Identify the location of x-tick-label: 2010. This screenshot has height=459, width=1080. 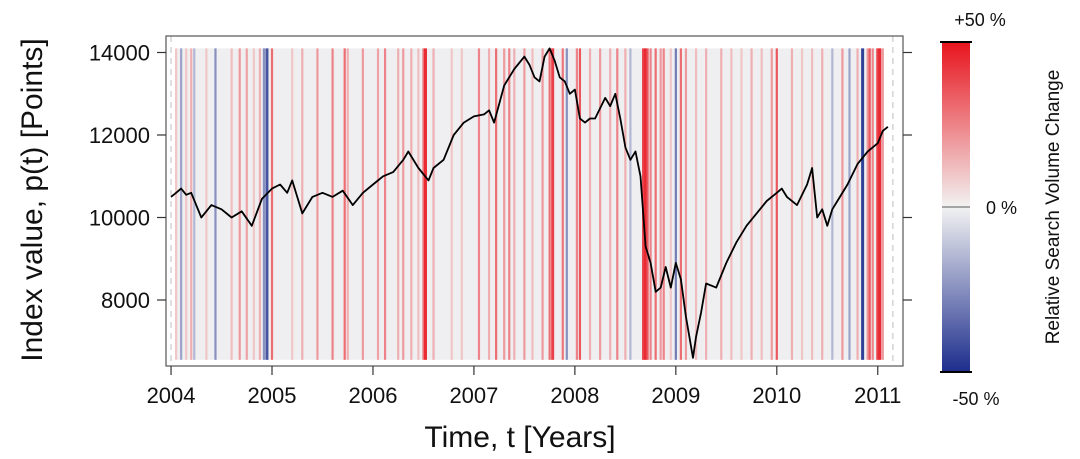
(776, 395).